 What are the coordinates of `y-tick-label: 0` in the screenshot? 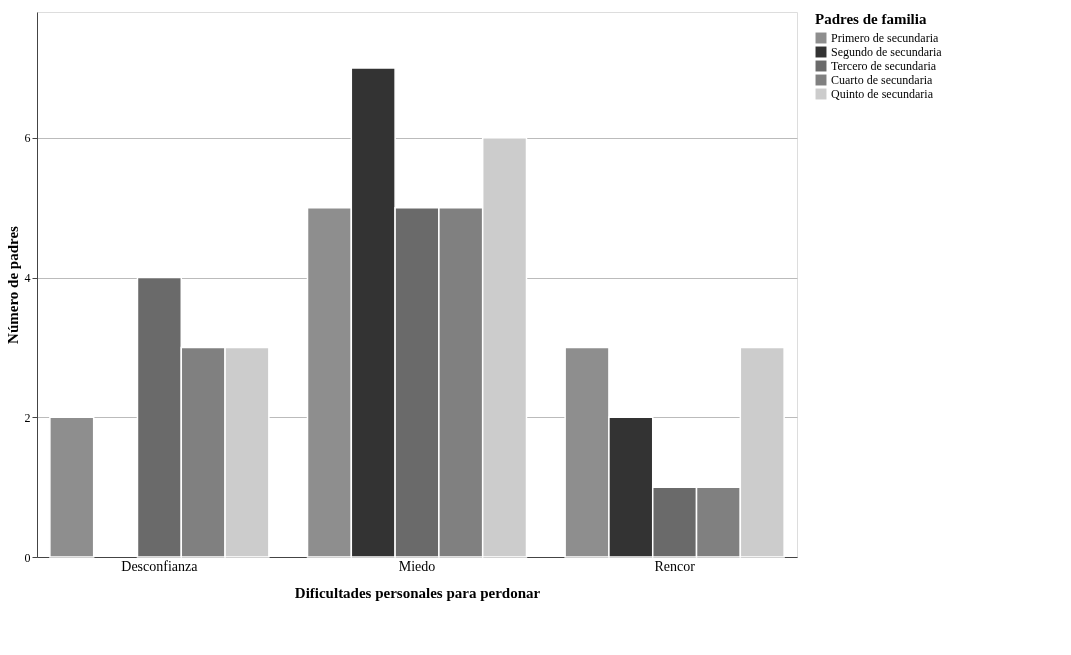 It's located at (27, 557).